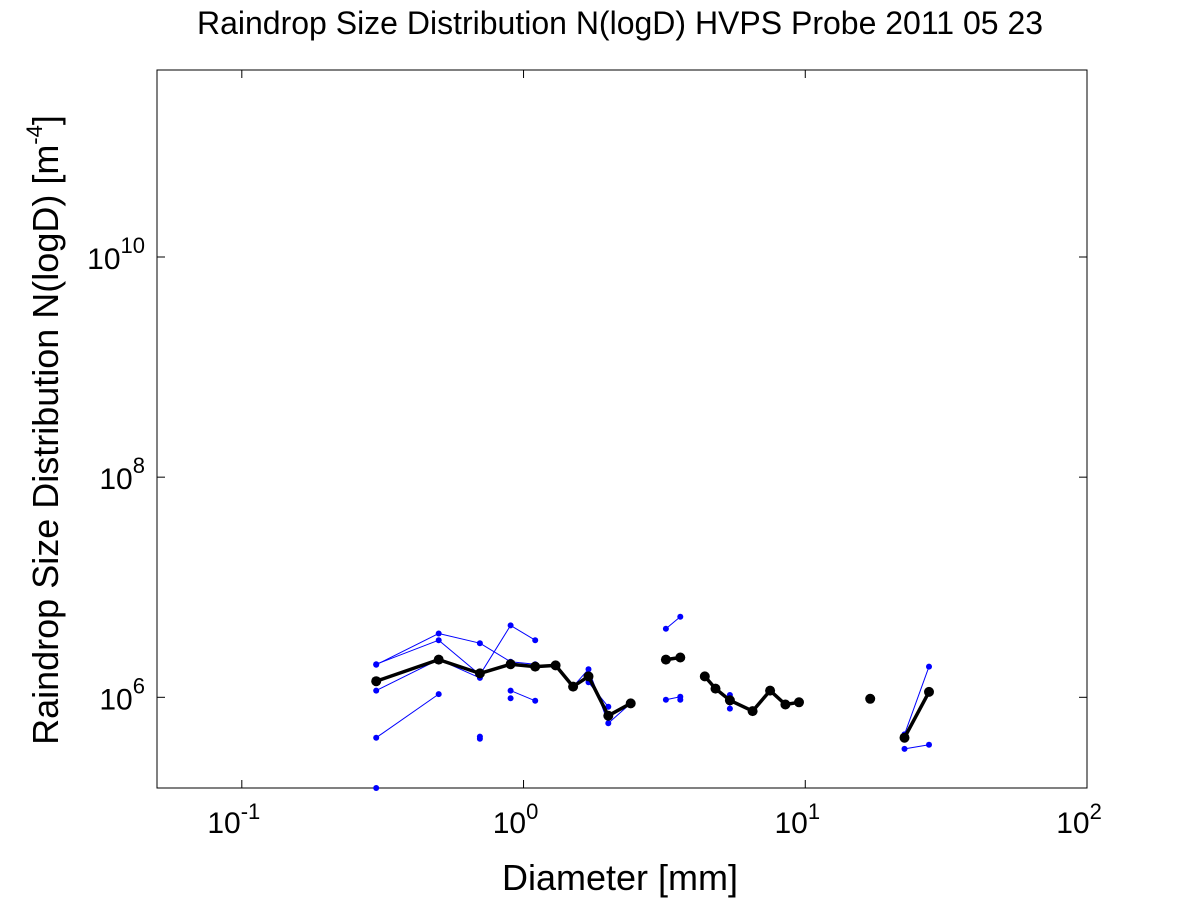 This screenshot has width=1200, height=900. I want to click on y-axis-label-exponent: -4, so click(34, 135).